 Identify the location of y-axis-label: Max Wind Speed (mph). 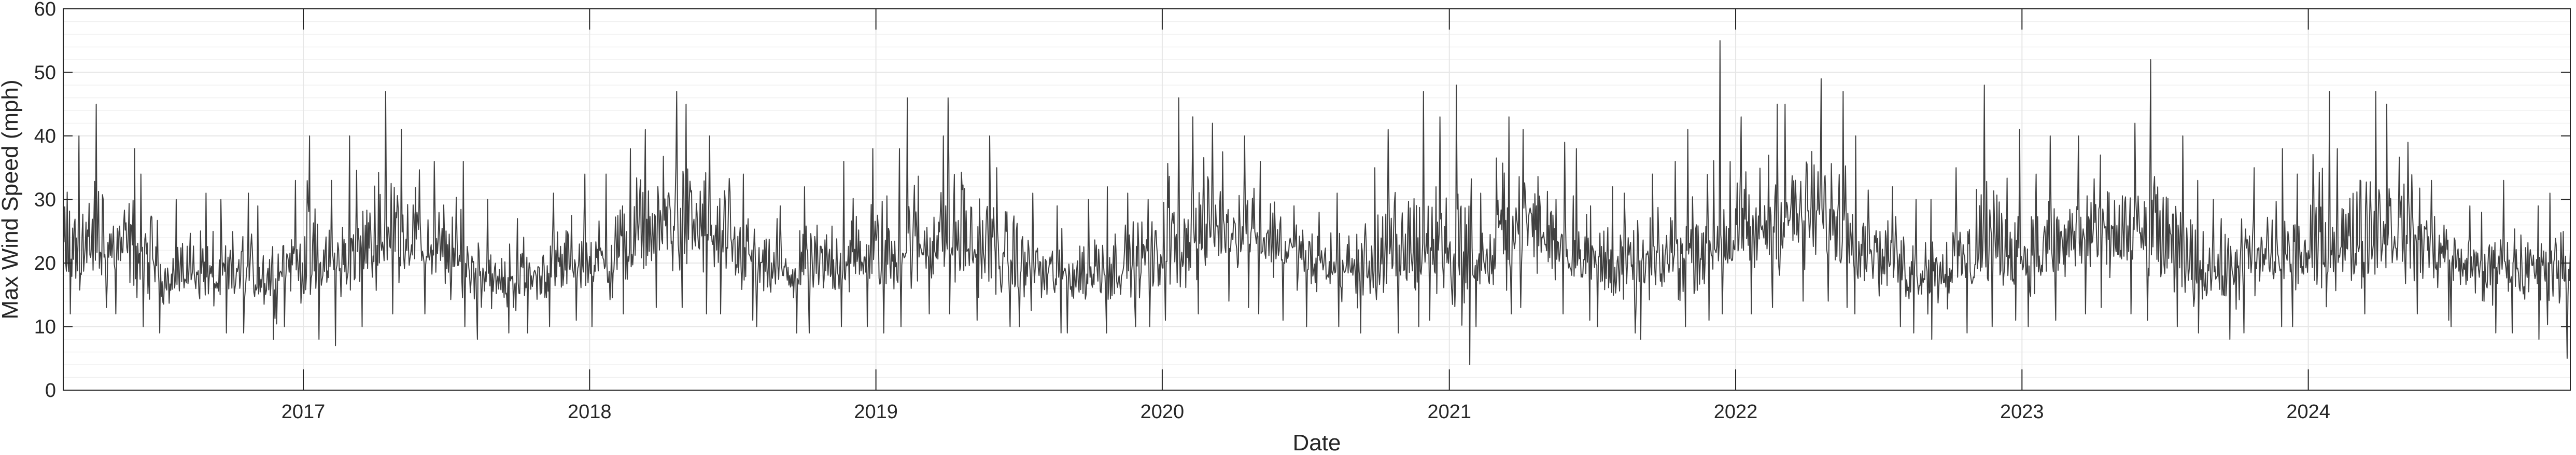
(11, 199).